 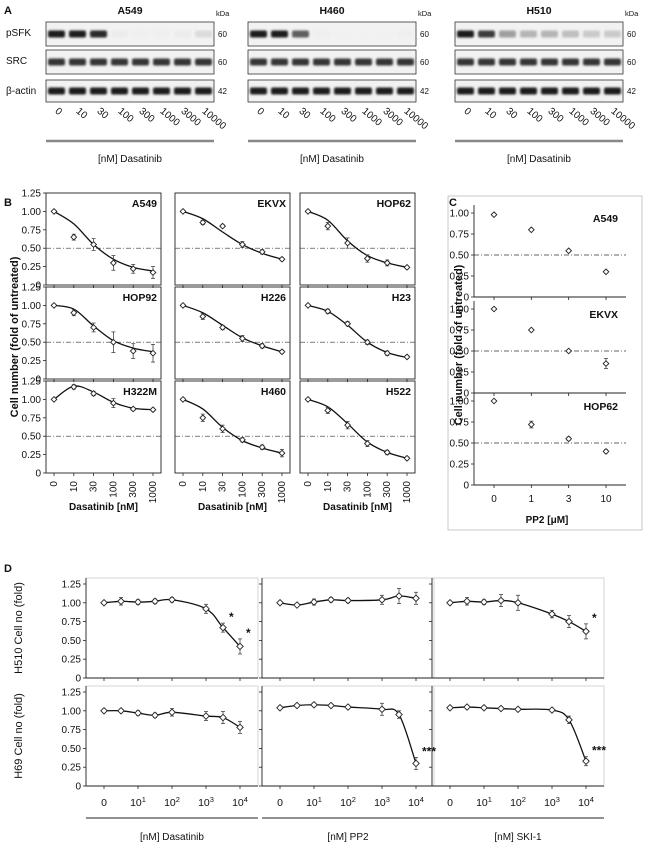 I want to click on kda-value: 60, so click(x=424, y=34).